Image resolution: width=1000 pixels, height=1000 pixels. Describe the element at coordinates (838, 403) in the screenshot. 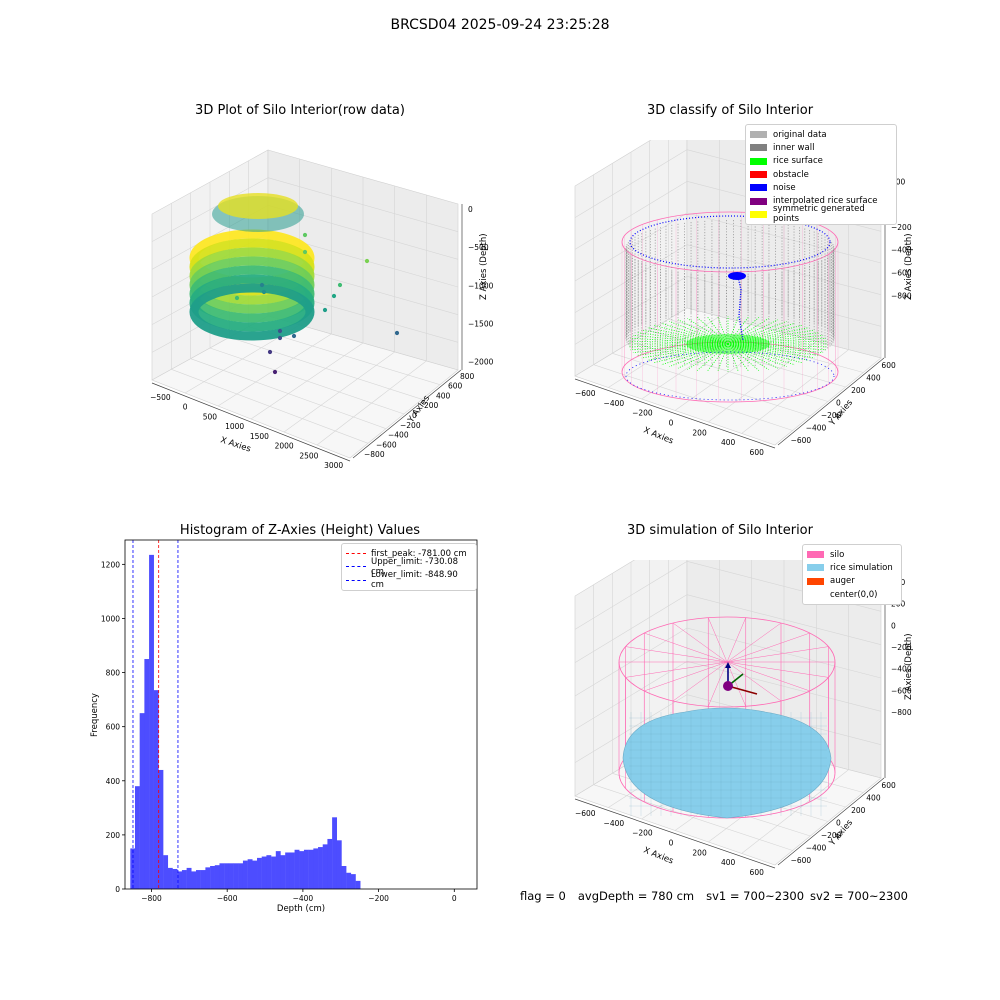

I see `p2-y-tick-label: 0` at that location.